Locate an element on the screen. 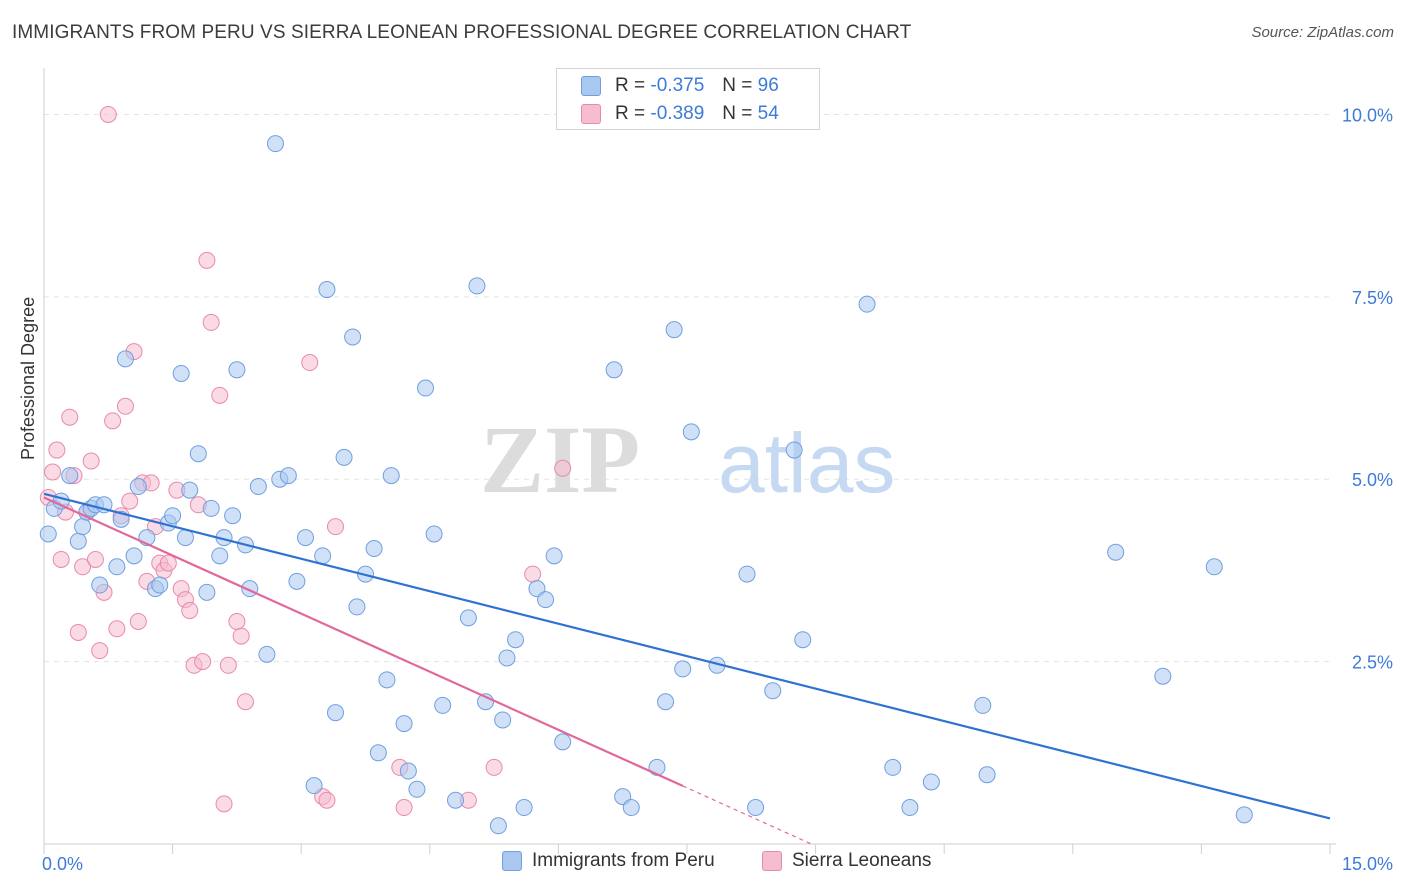 The image size is (1406, 892). legend-label-peru: Immigrants from Peru is located at coordinates (623, 860).